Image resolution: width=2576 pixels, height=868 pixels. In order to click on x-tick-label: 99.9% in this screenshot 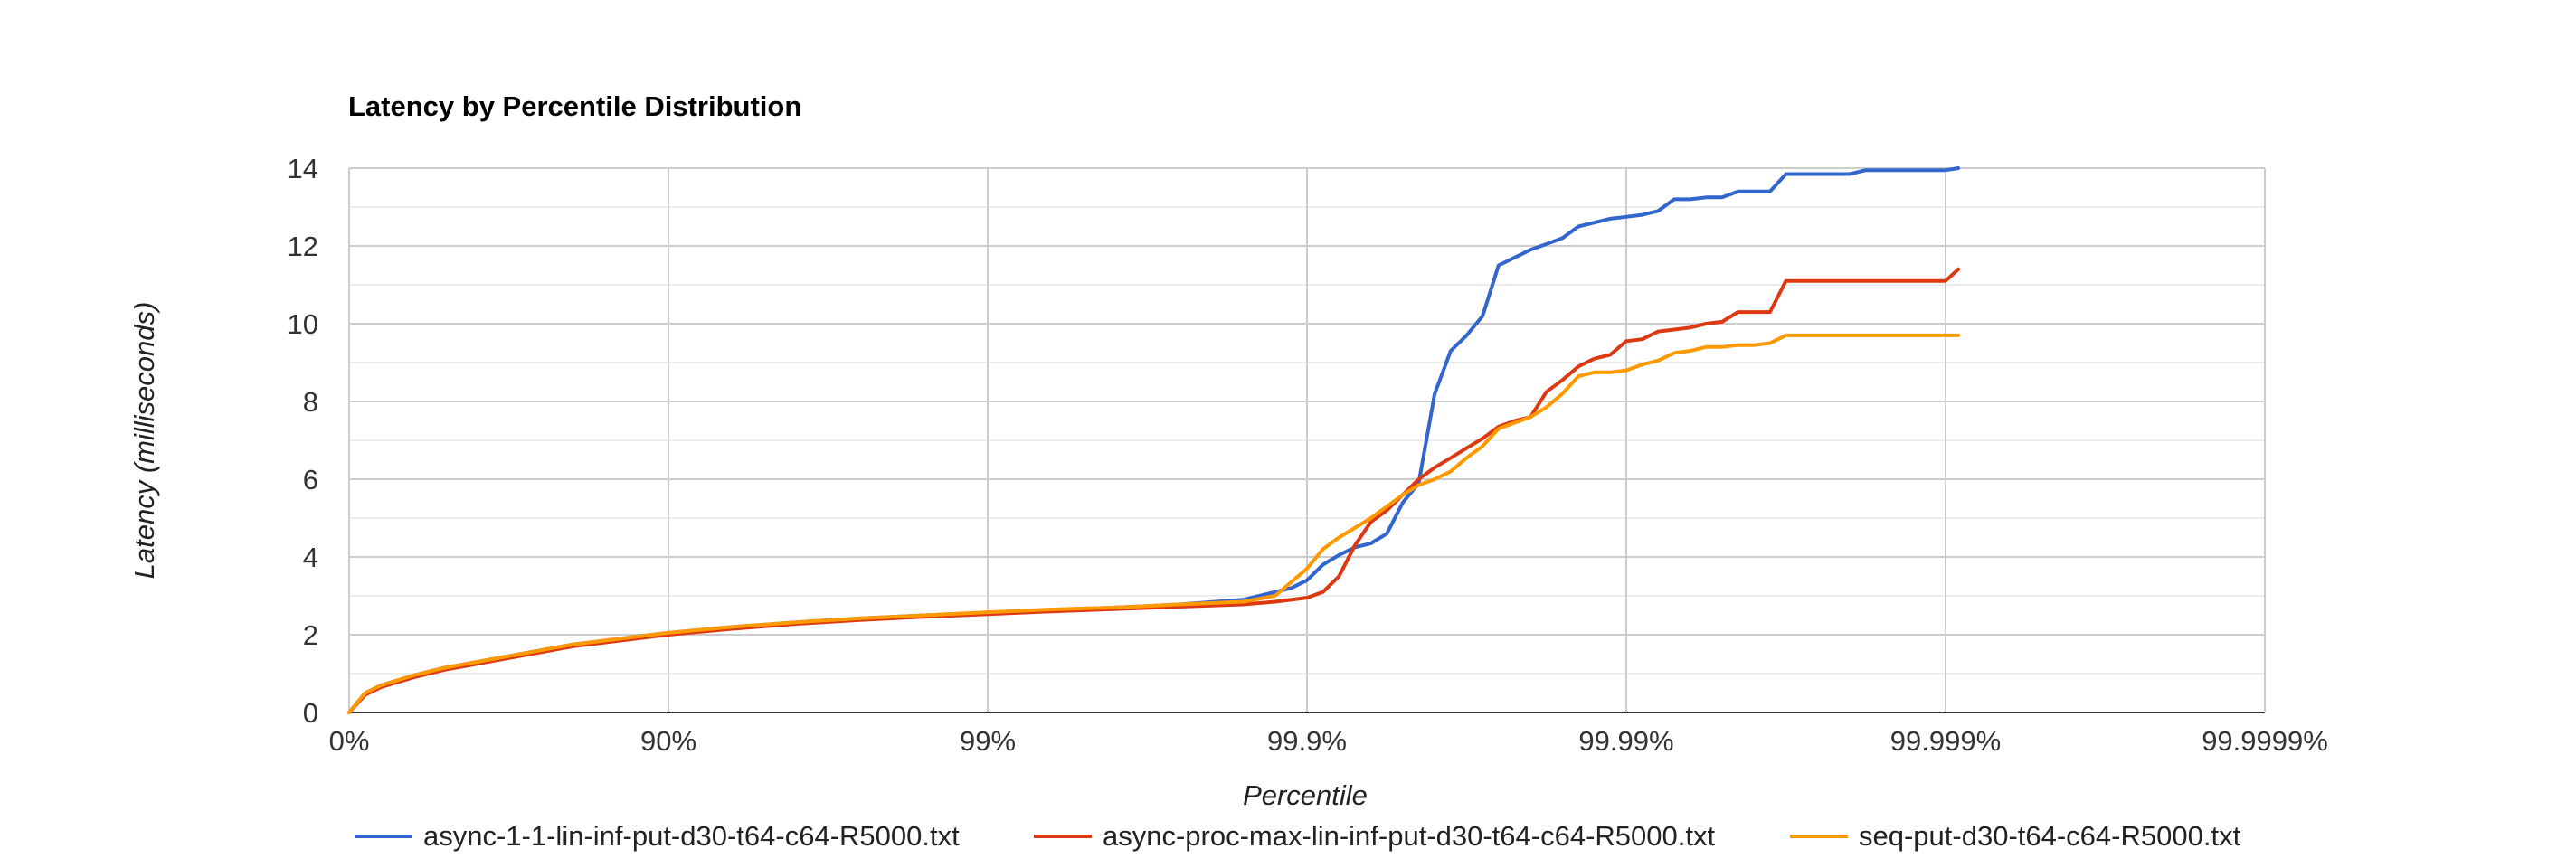, I will do `click(1307, 741)`.